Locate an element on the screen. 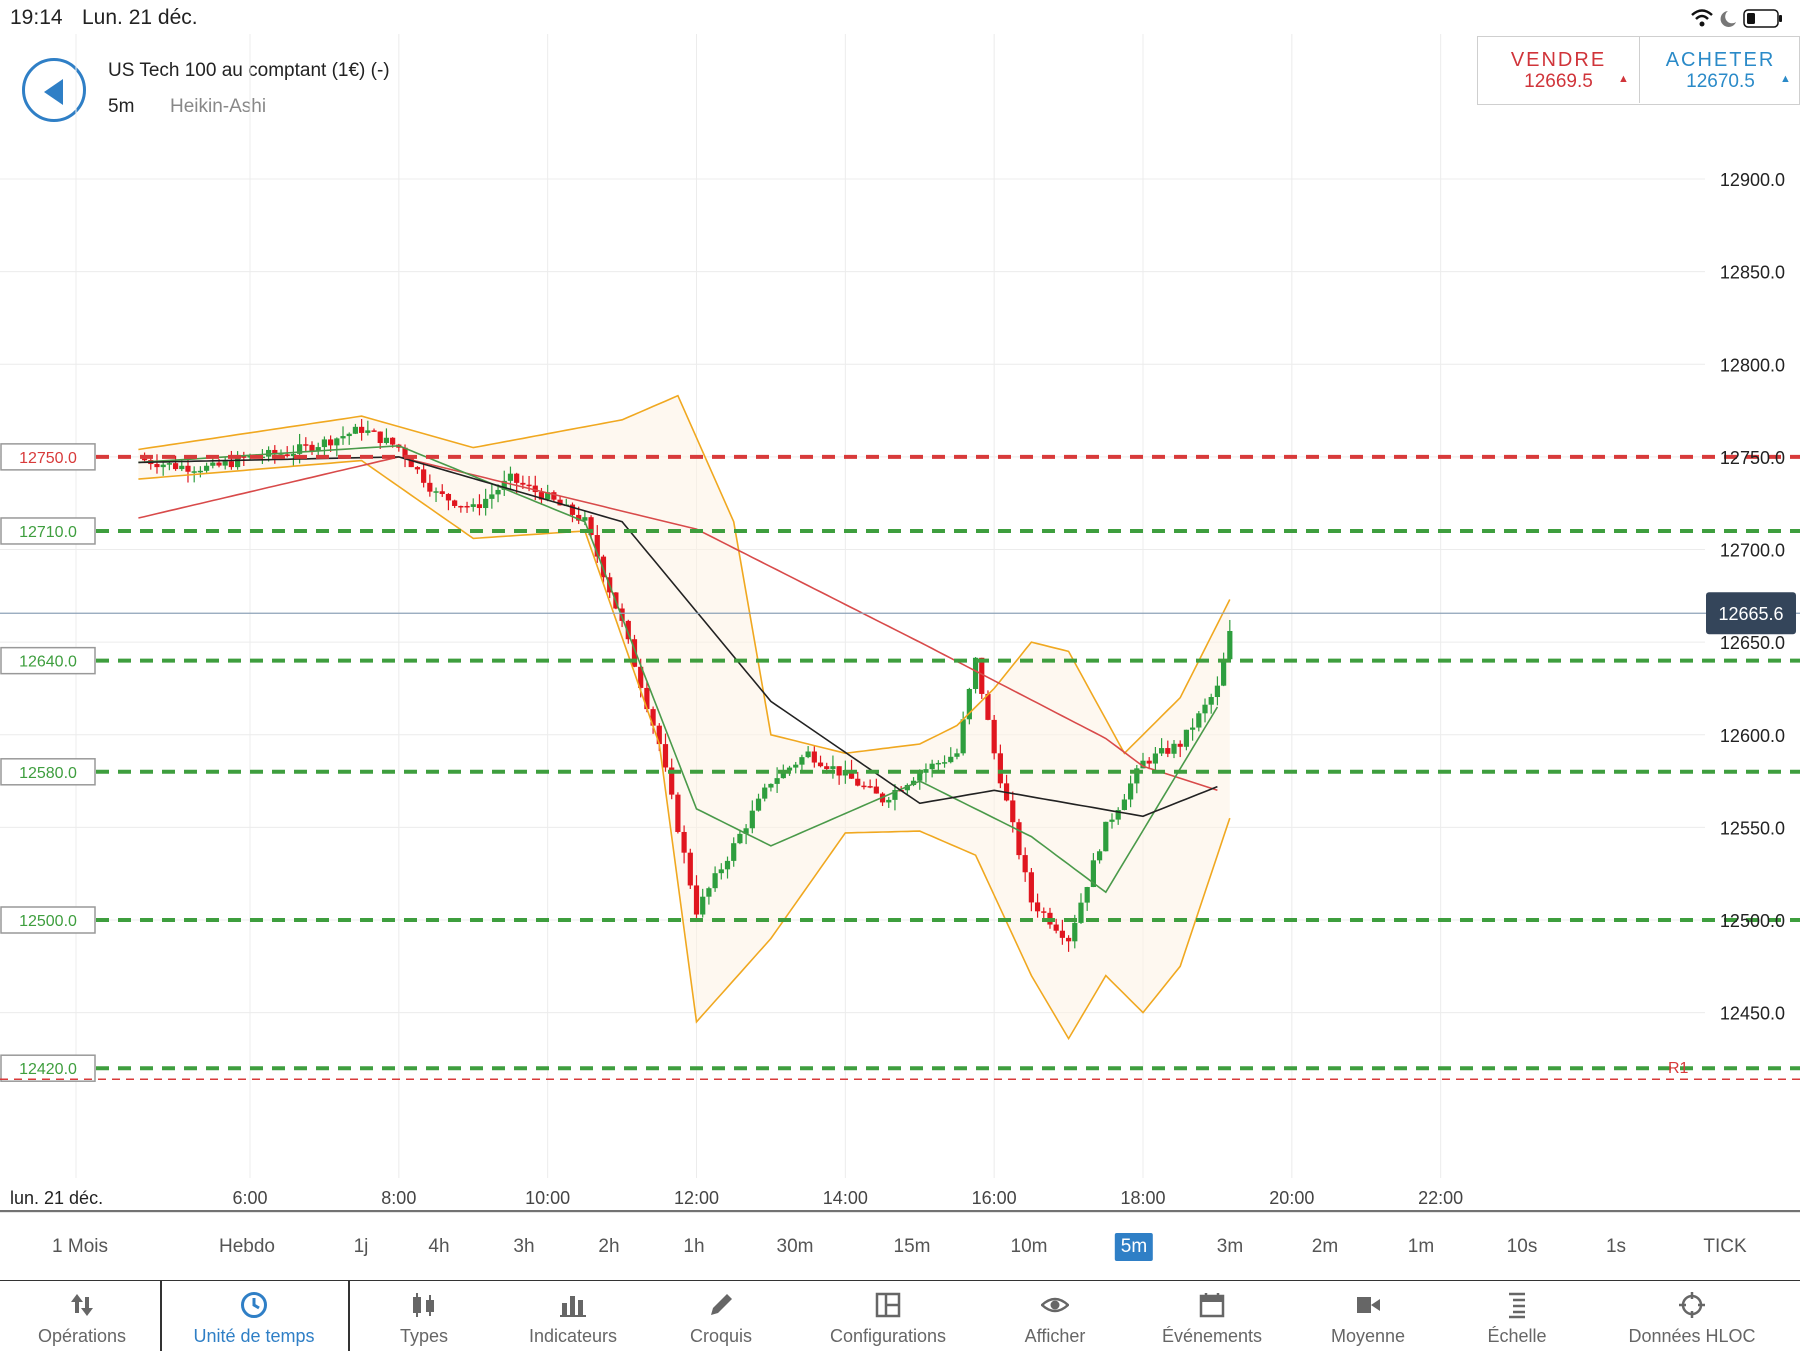 The width and height of the screenshot is (1800, 1351). toolbar-eye-button: Afficher is located at coordinates (1055, 1316).